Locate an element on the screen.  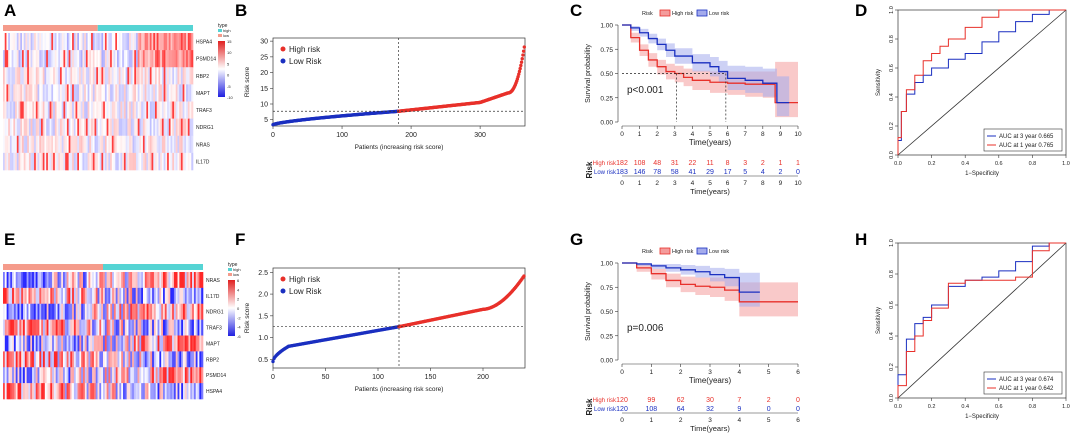
risk-table-x-tick: 2 is located at coordinates (657, 183).